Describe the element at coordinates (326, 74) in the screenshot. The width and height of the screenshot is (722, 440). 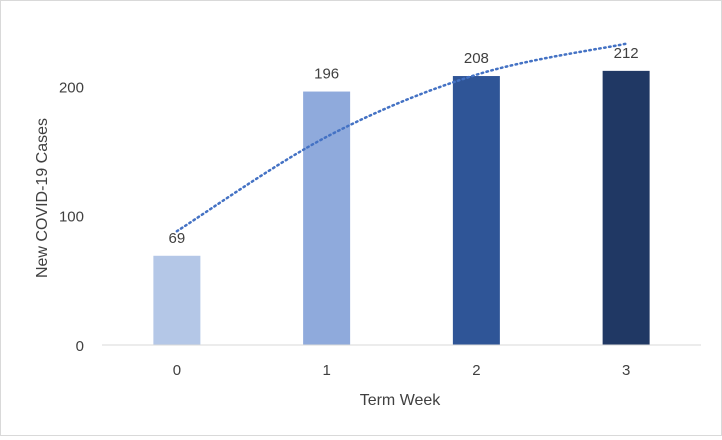
I see `data-label: 196` at that location.